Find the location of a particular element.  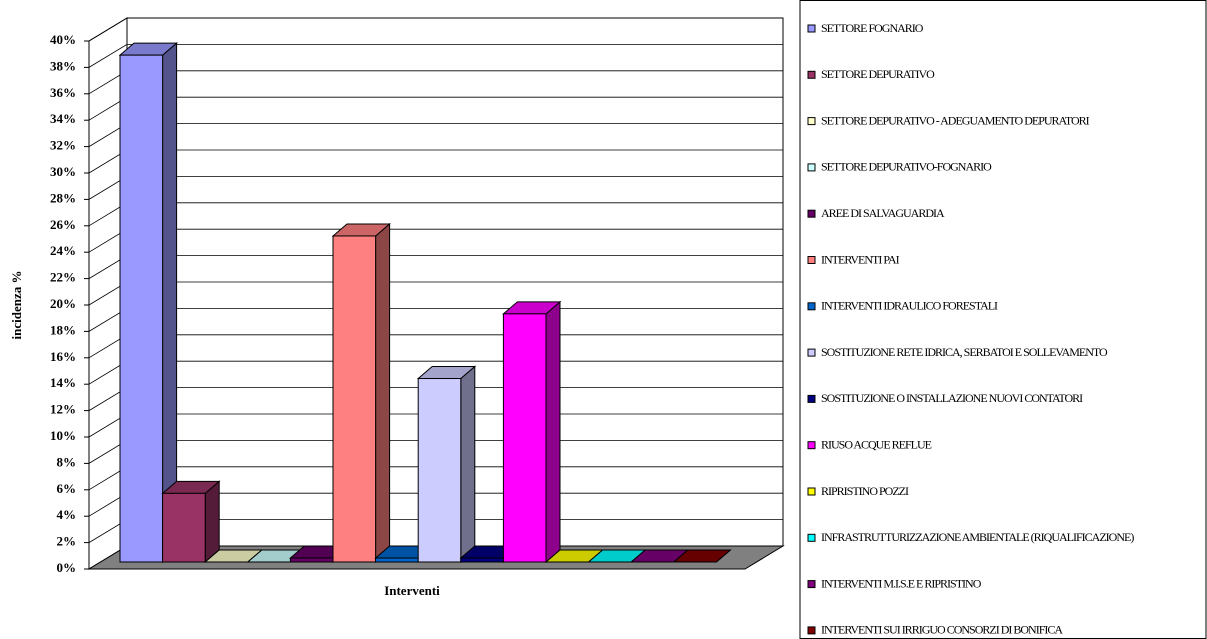

legend-label: RIPRISTINO POZZI is located at coordinates (865, 491).